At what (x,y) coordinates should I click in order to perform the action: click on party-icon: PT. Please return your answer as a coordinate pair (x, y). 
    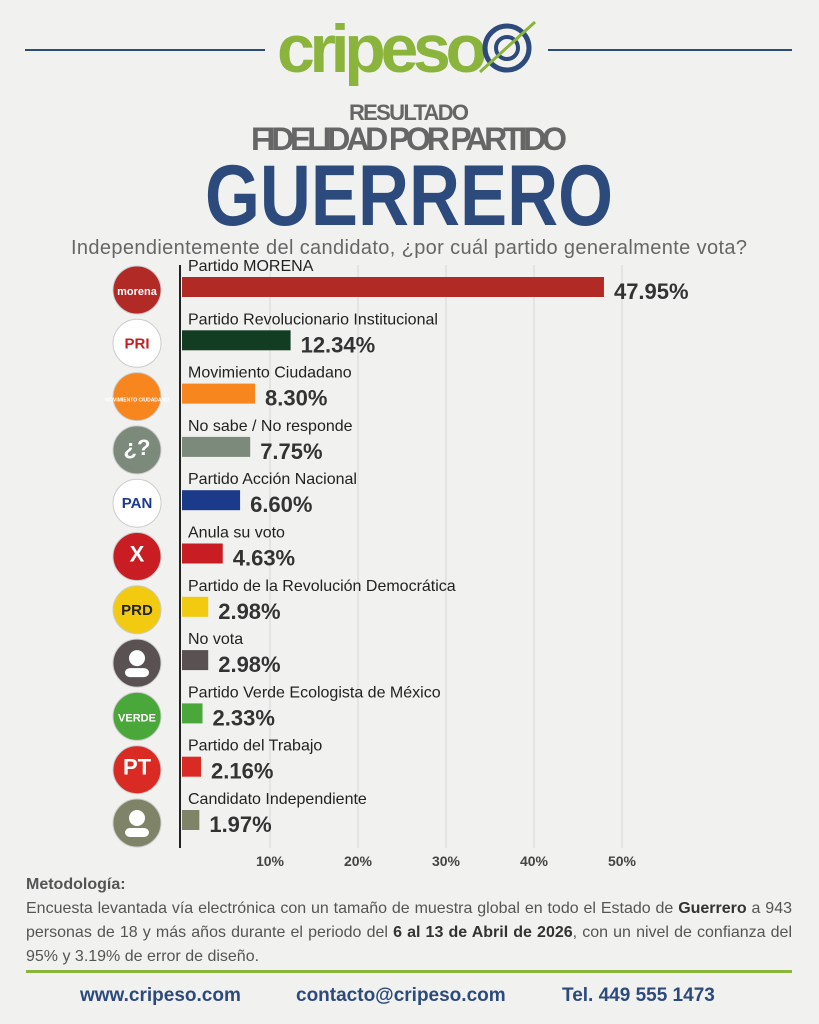
    Looking at the image, I should click on (137, 770).